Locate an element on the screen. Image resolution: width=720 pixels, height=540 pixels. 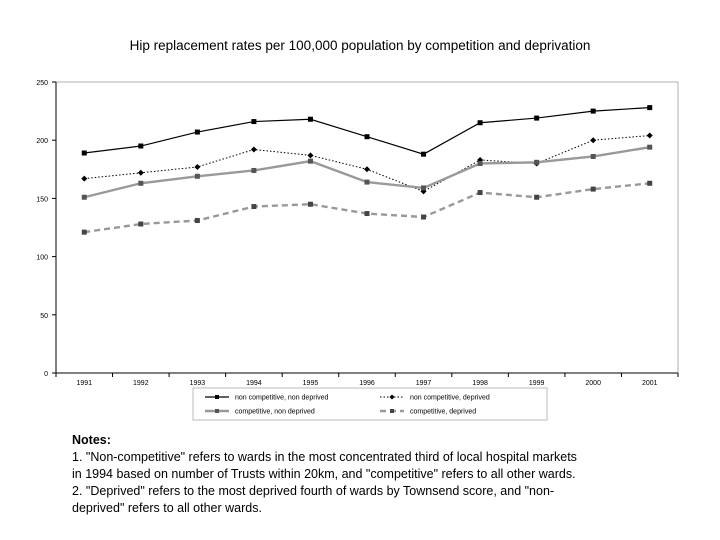
x-tick-label: 1993 is located at coordinates (198, 383).